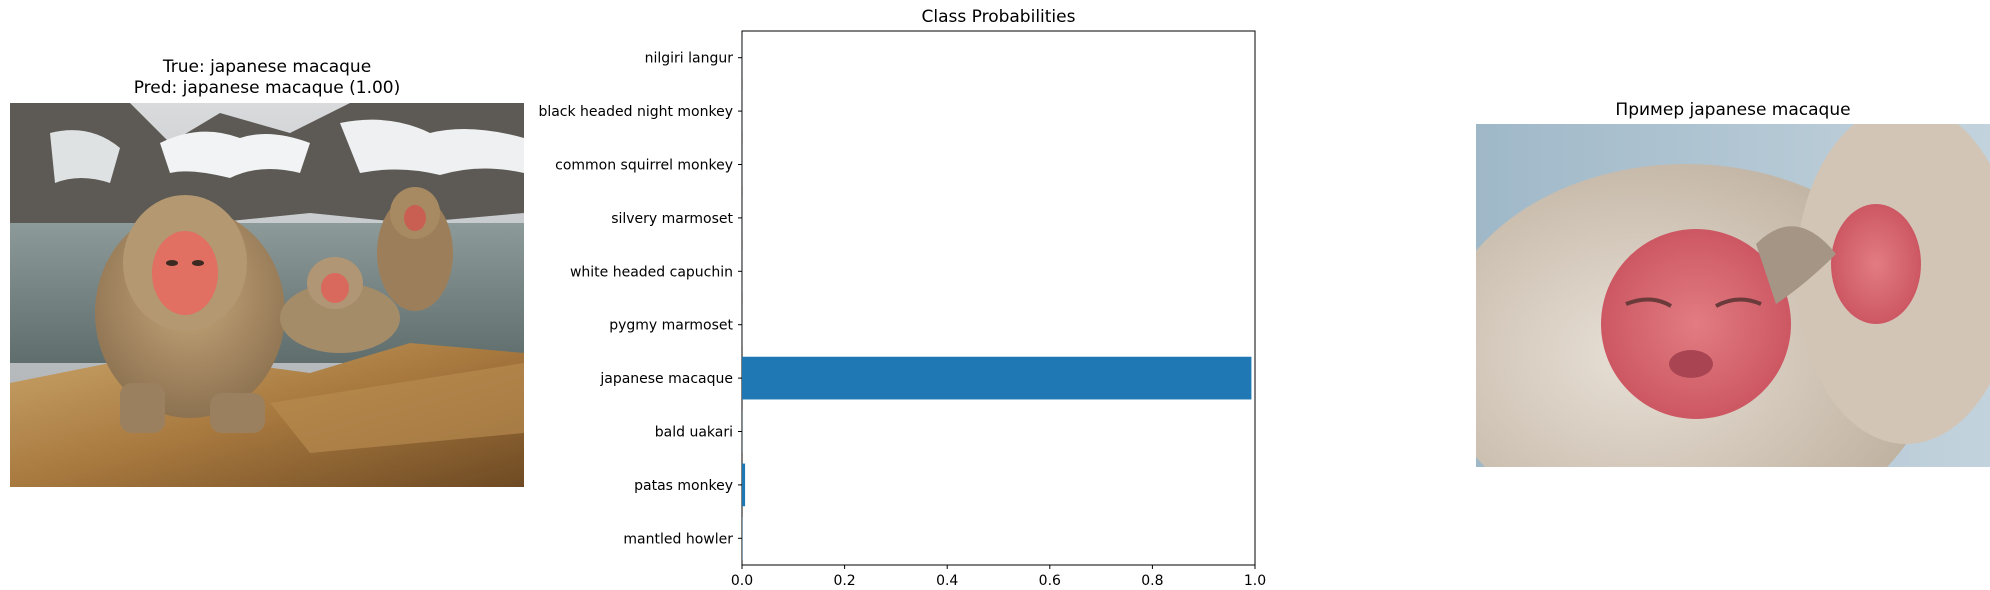 The image size is (1990, 590). I want to click on y-tick-label: common squirrel monkey, so click(644, 166).